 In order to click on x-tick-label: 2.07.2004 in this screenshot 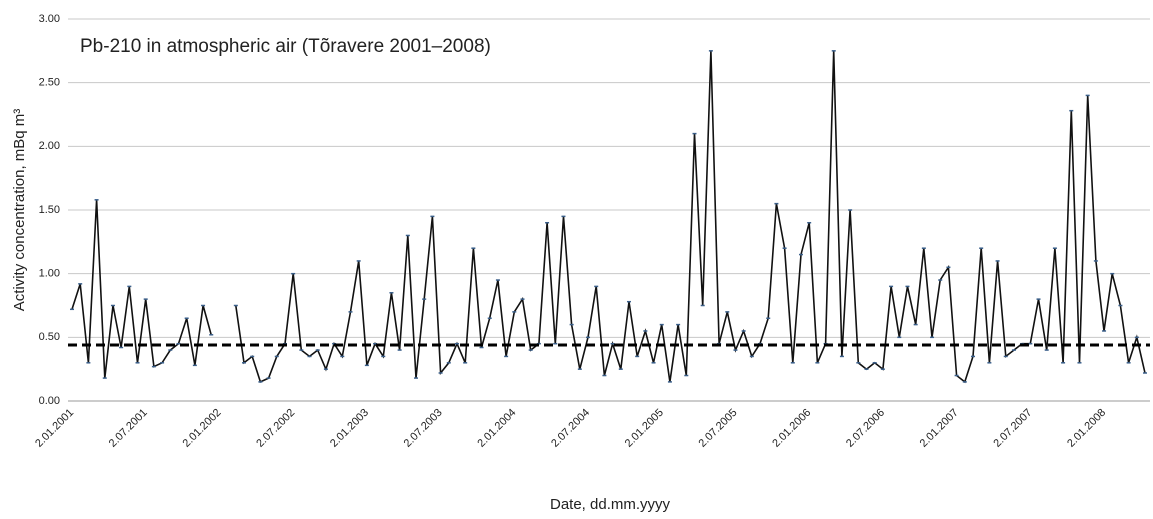, I will do `click(570, 428)`.